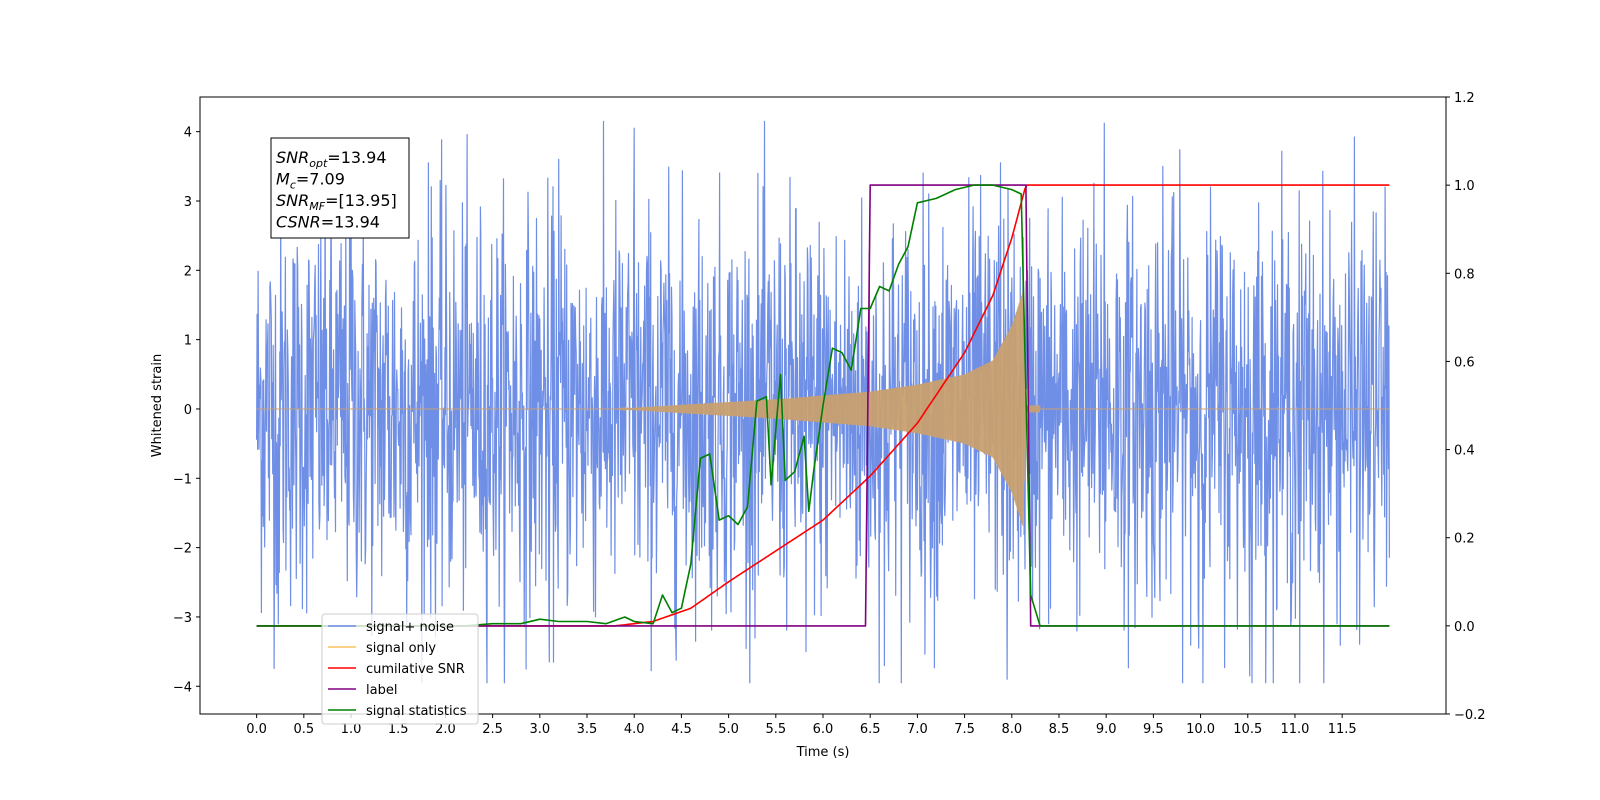 The width and height of the screenshot is (1600, 800). I want to click on x-tick-label: 5.0, so click(728, 729).